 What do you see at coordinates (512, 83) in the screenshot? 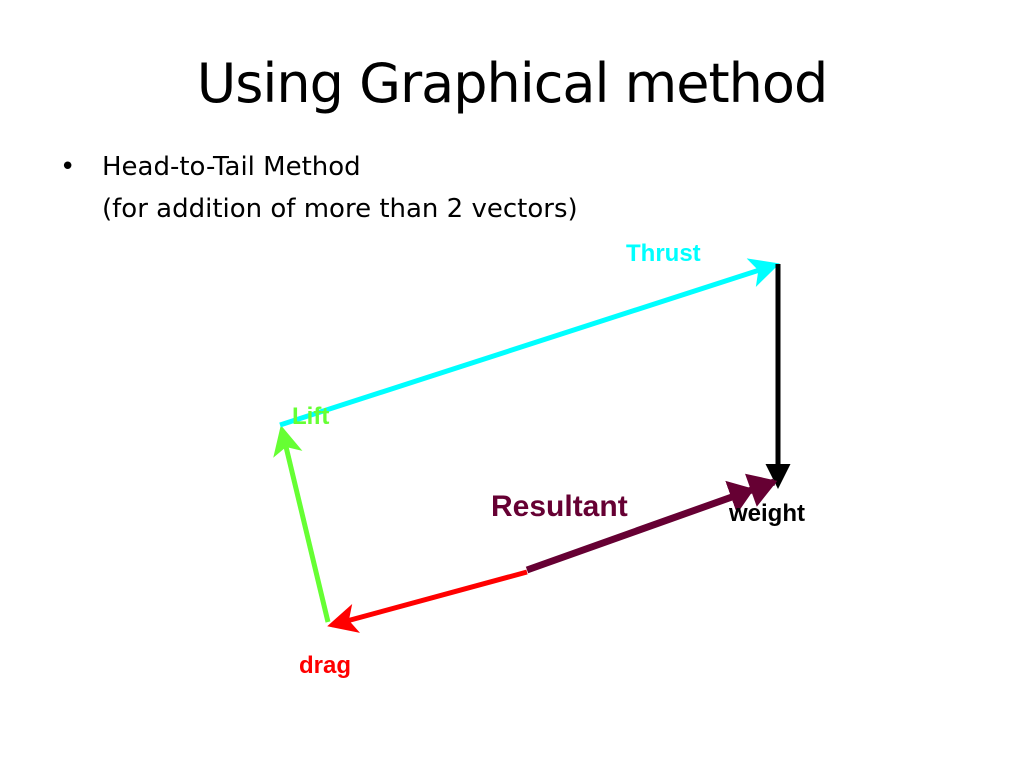
I see `slide-title: Using Graphical method` at bounding box center [512, 83].